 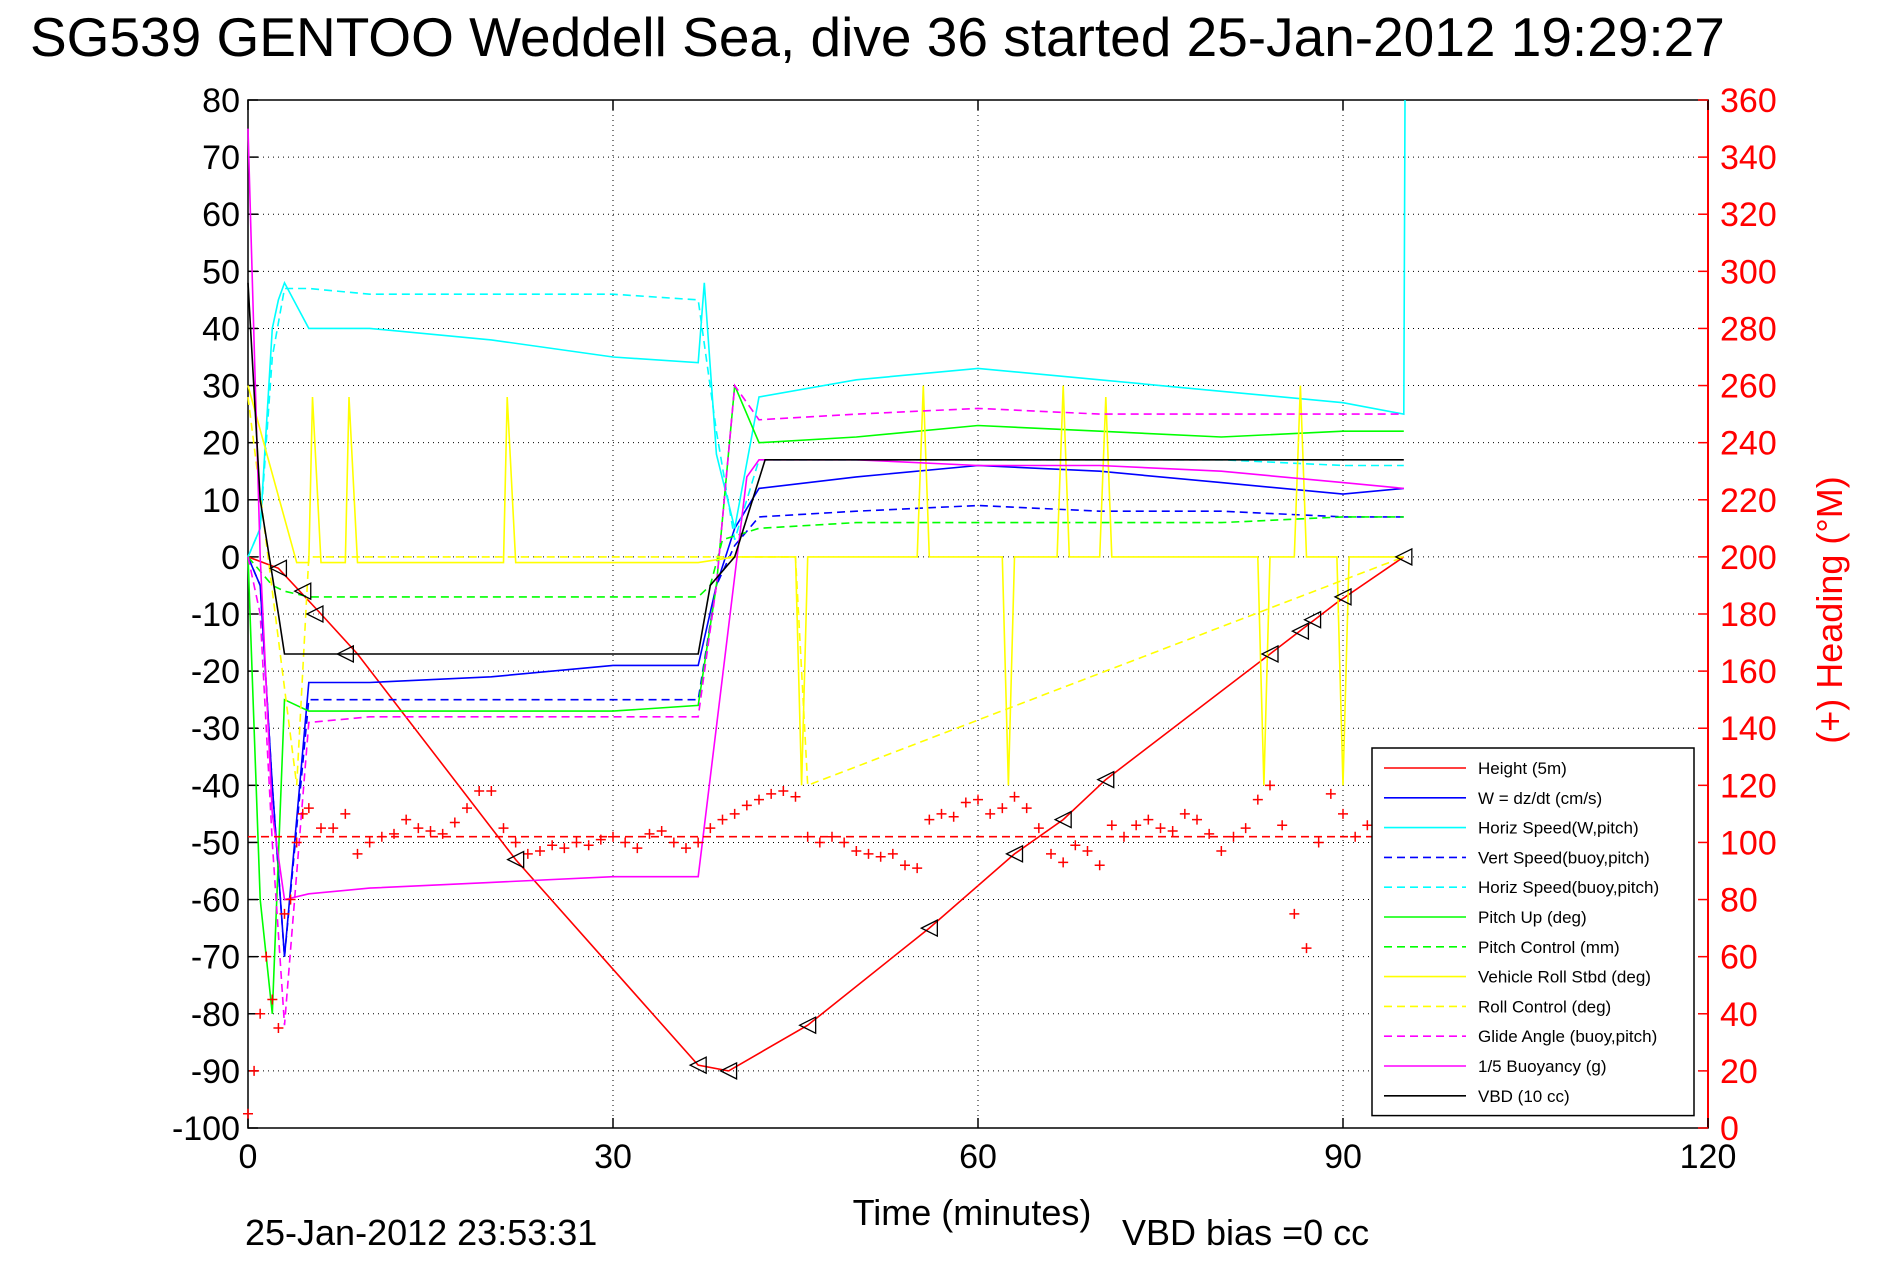 I want to click on y-tick-label: -40, so click(x=215, y=786).